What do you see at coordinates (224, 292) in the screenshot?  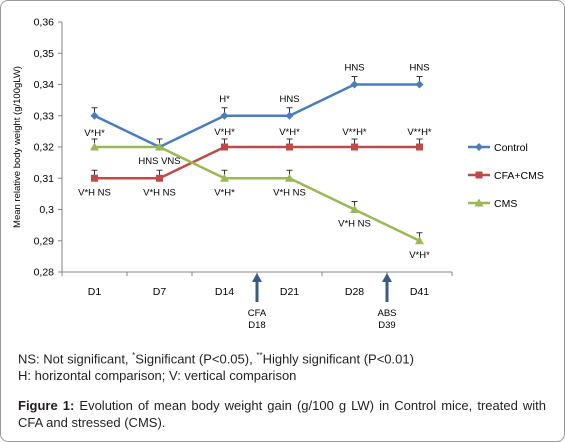 I see `x-tick-label: D14` at bounding box center [224, 292].